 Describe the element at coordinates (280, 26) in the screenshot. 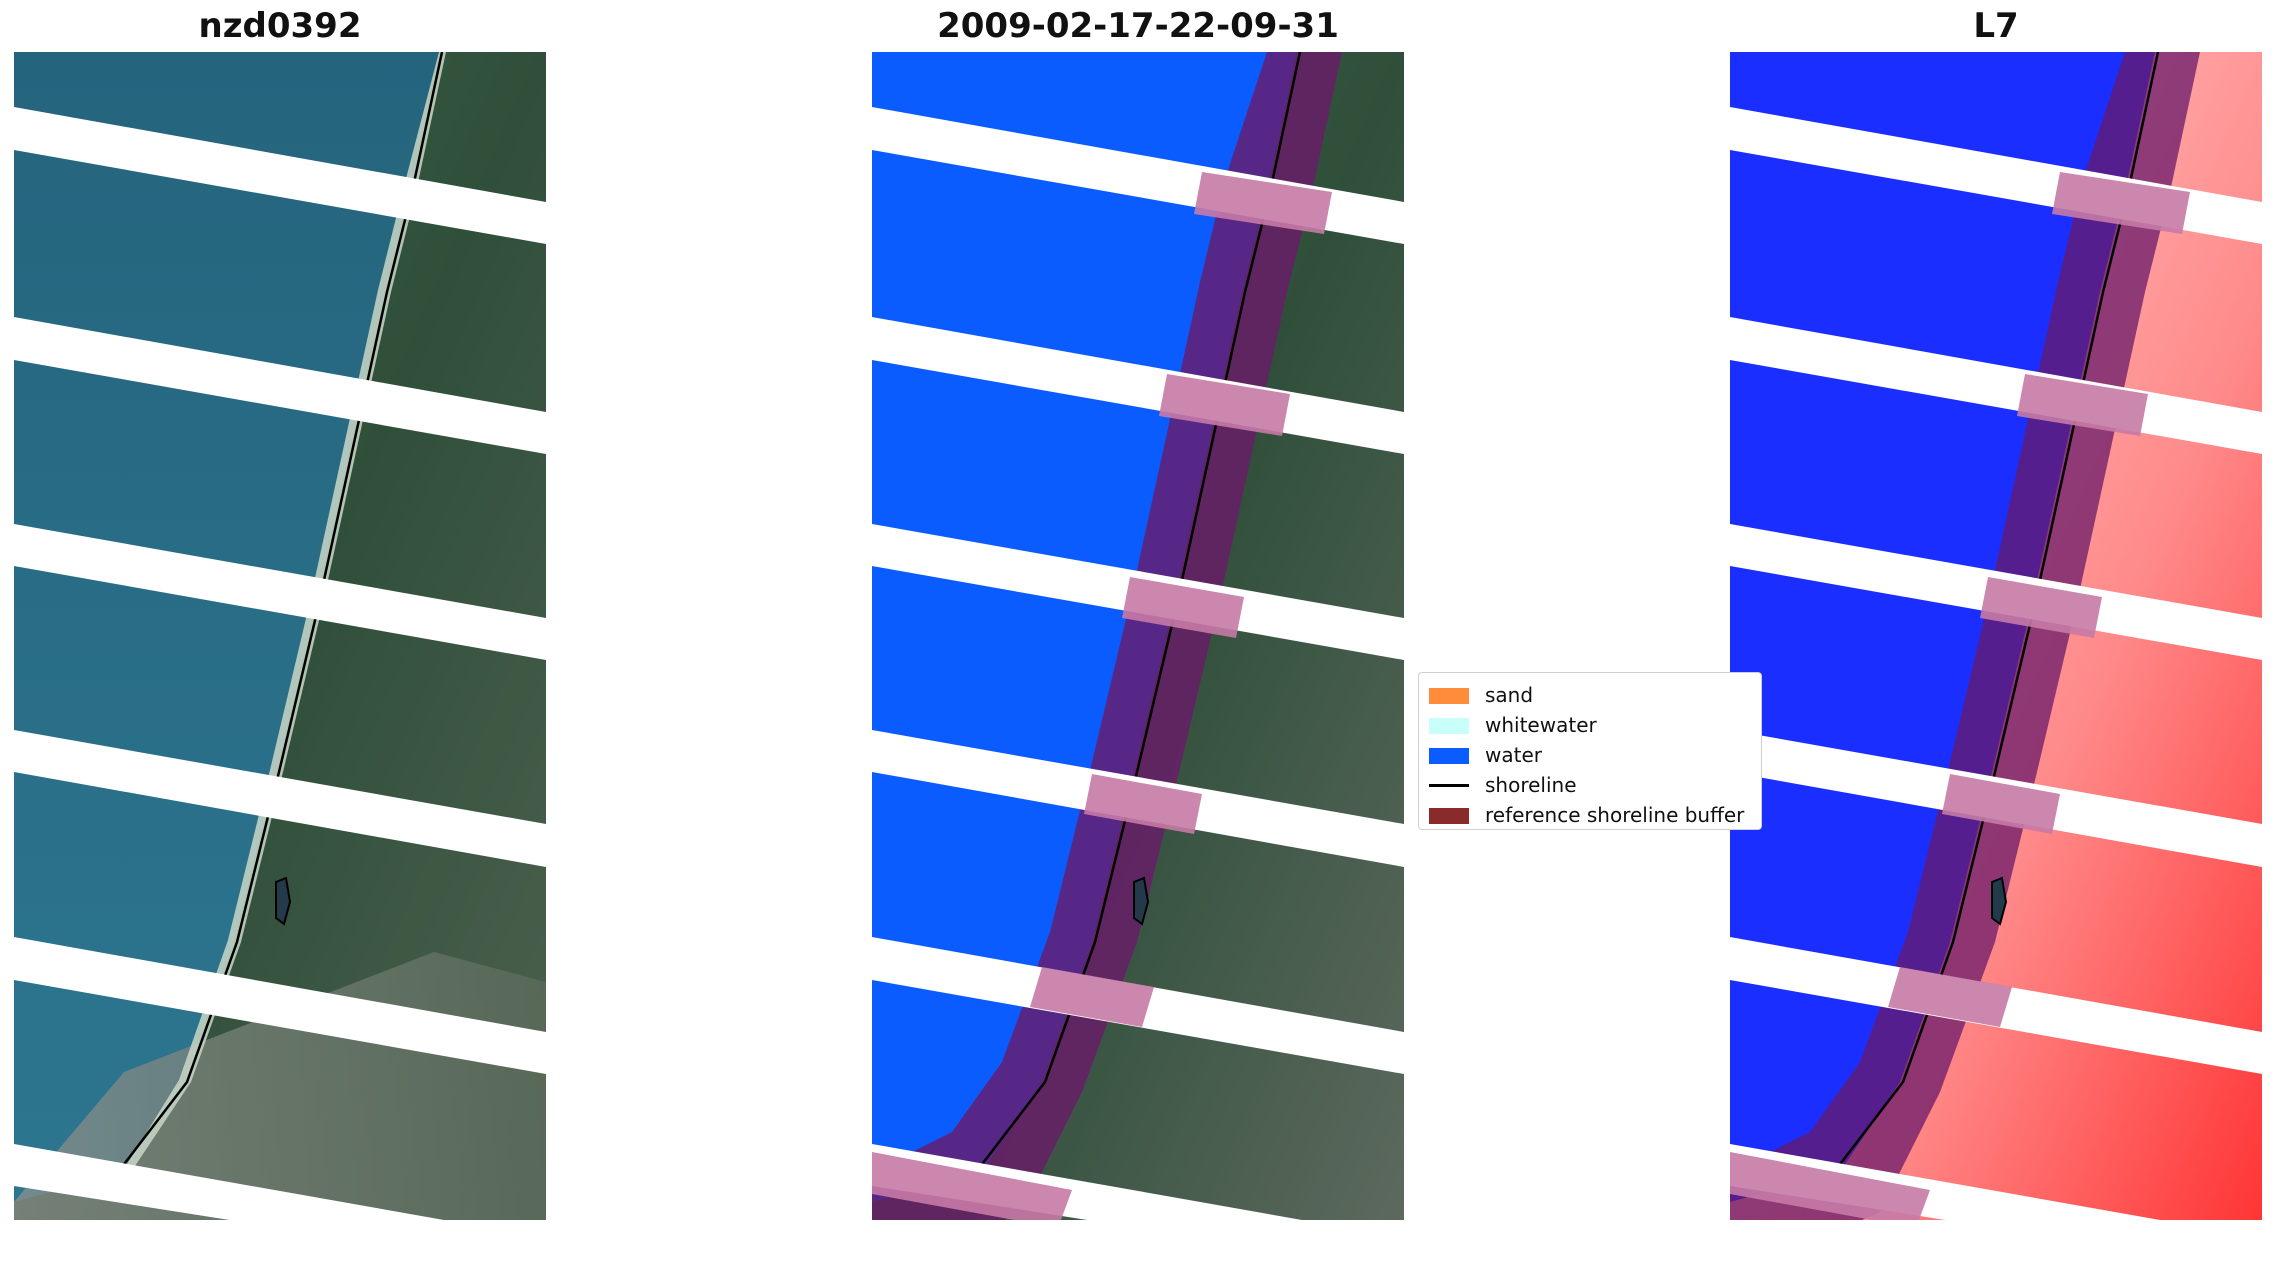

I see `panel-title-rgb: nzd0392` at that location.